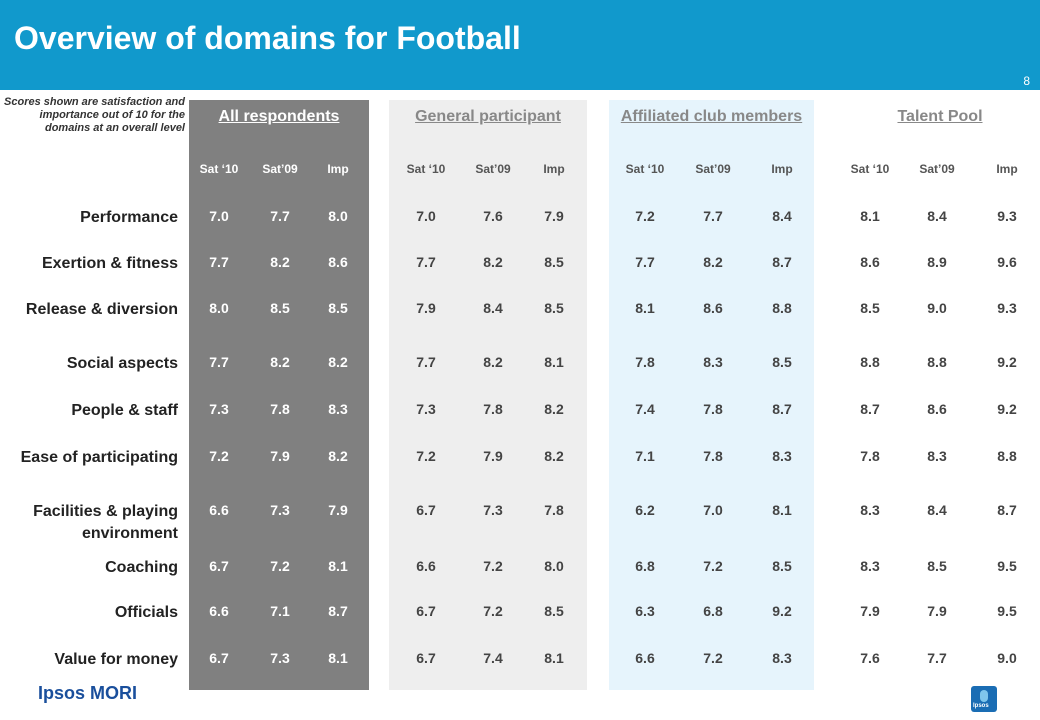 Image resolution: width=1040 pixels, height=720 pixels. What do you see at coordinates (141, 567) in the screenshot?
I see `row-label: Coaching` at bounding box center [141, 567].